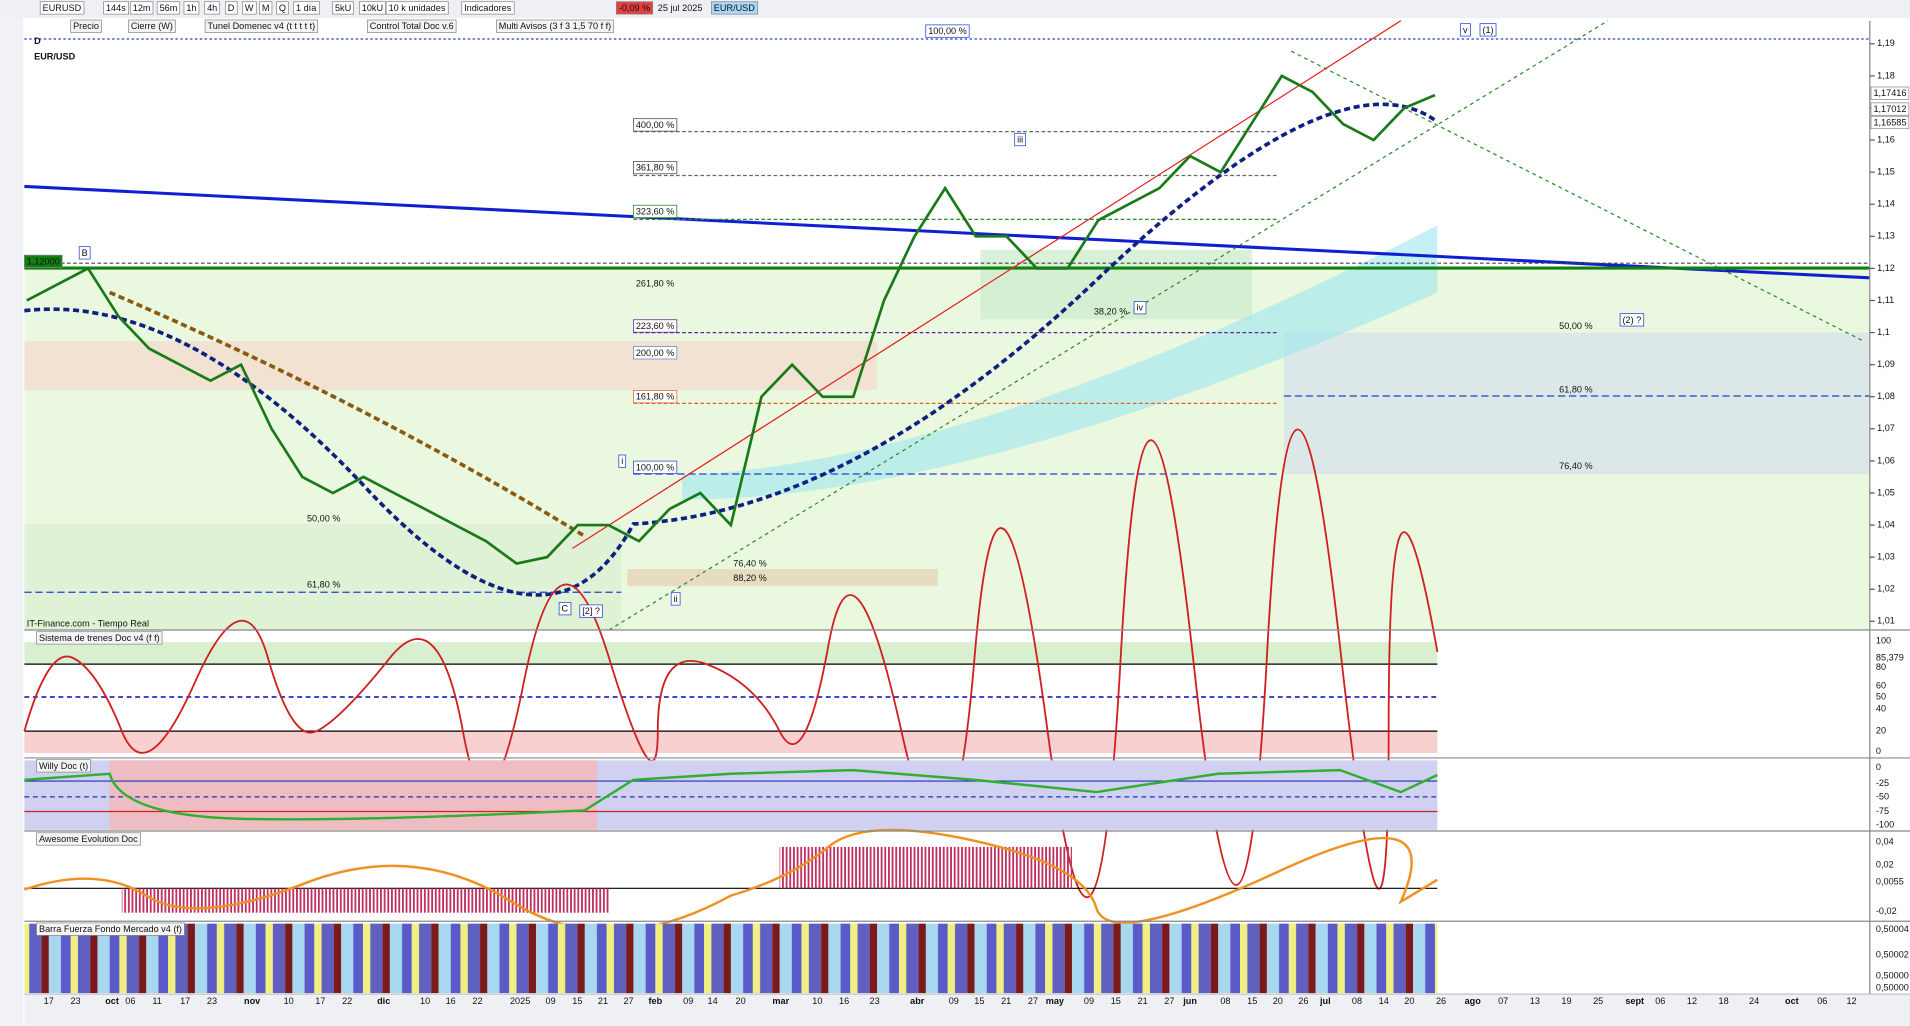  I want to click on wave-label: ii, so click(676, 599).